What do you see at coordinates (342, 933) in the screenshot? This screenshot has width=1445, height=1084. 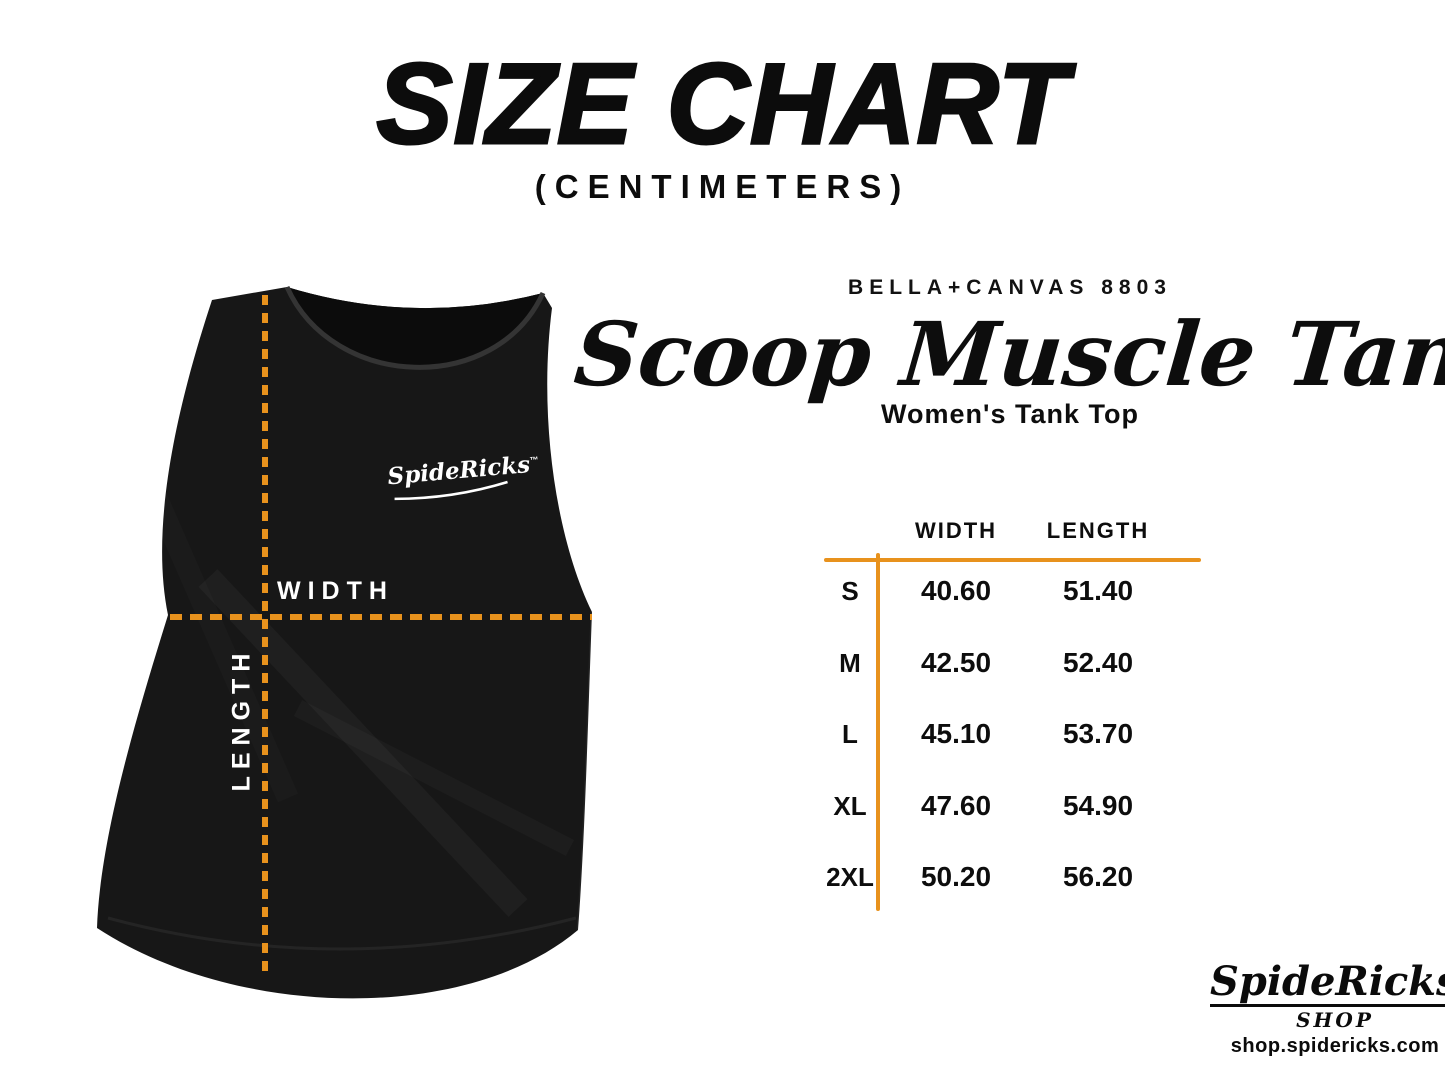 I see `hem-fold-line` at bounding box center [342, 933].